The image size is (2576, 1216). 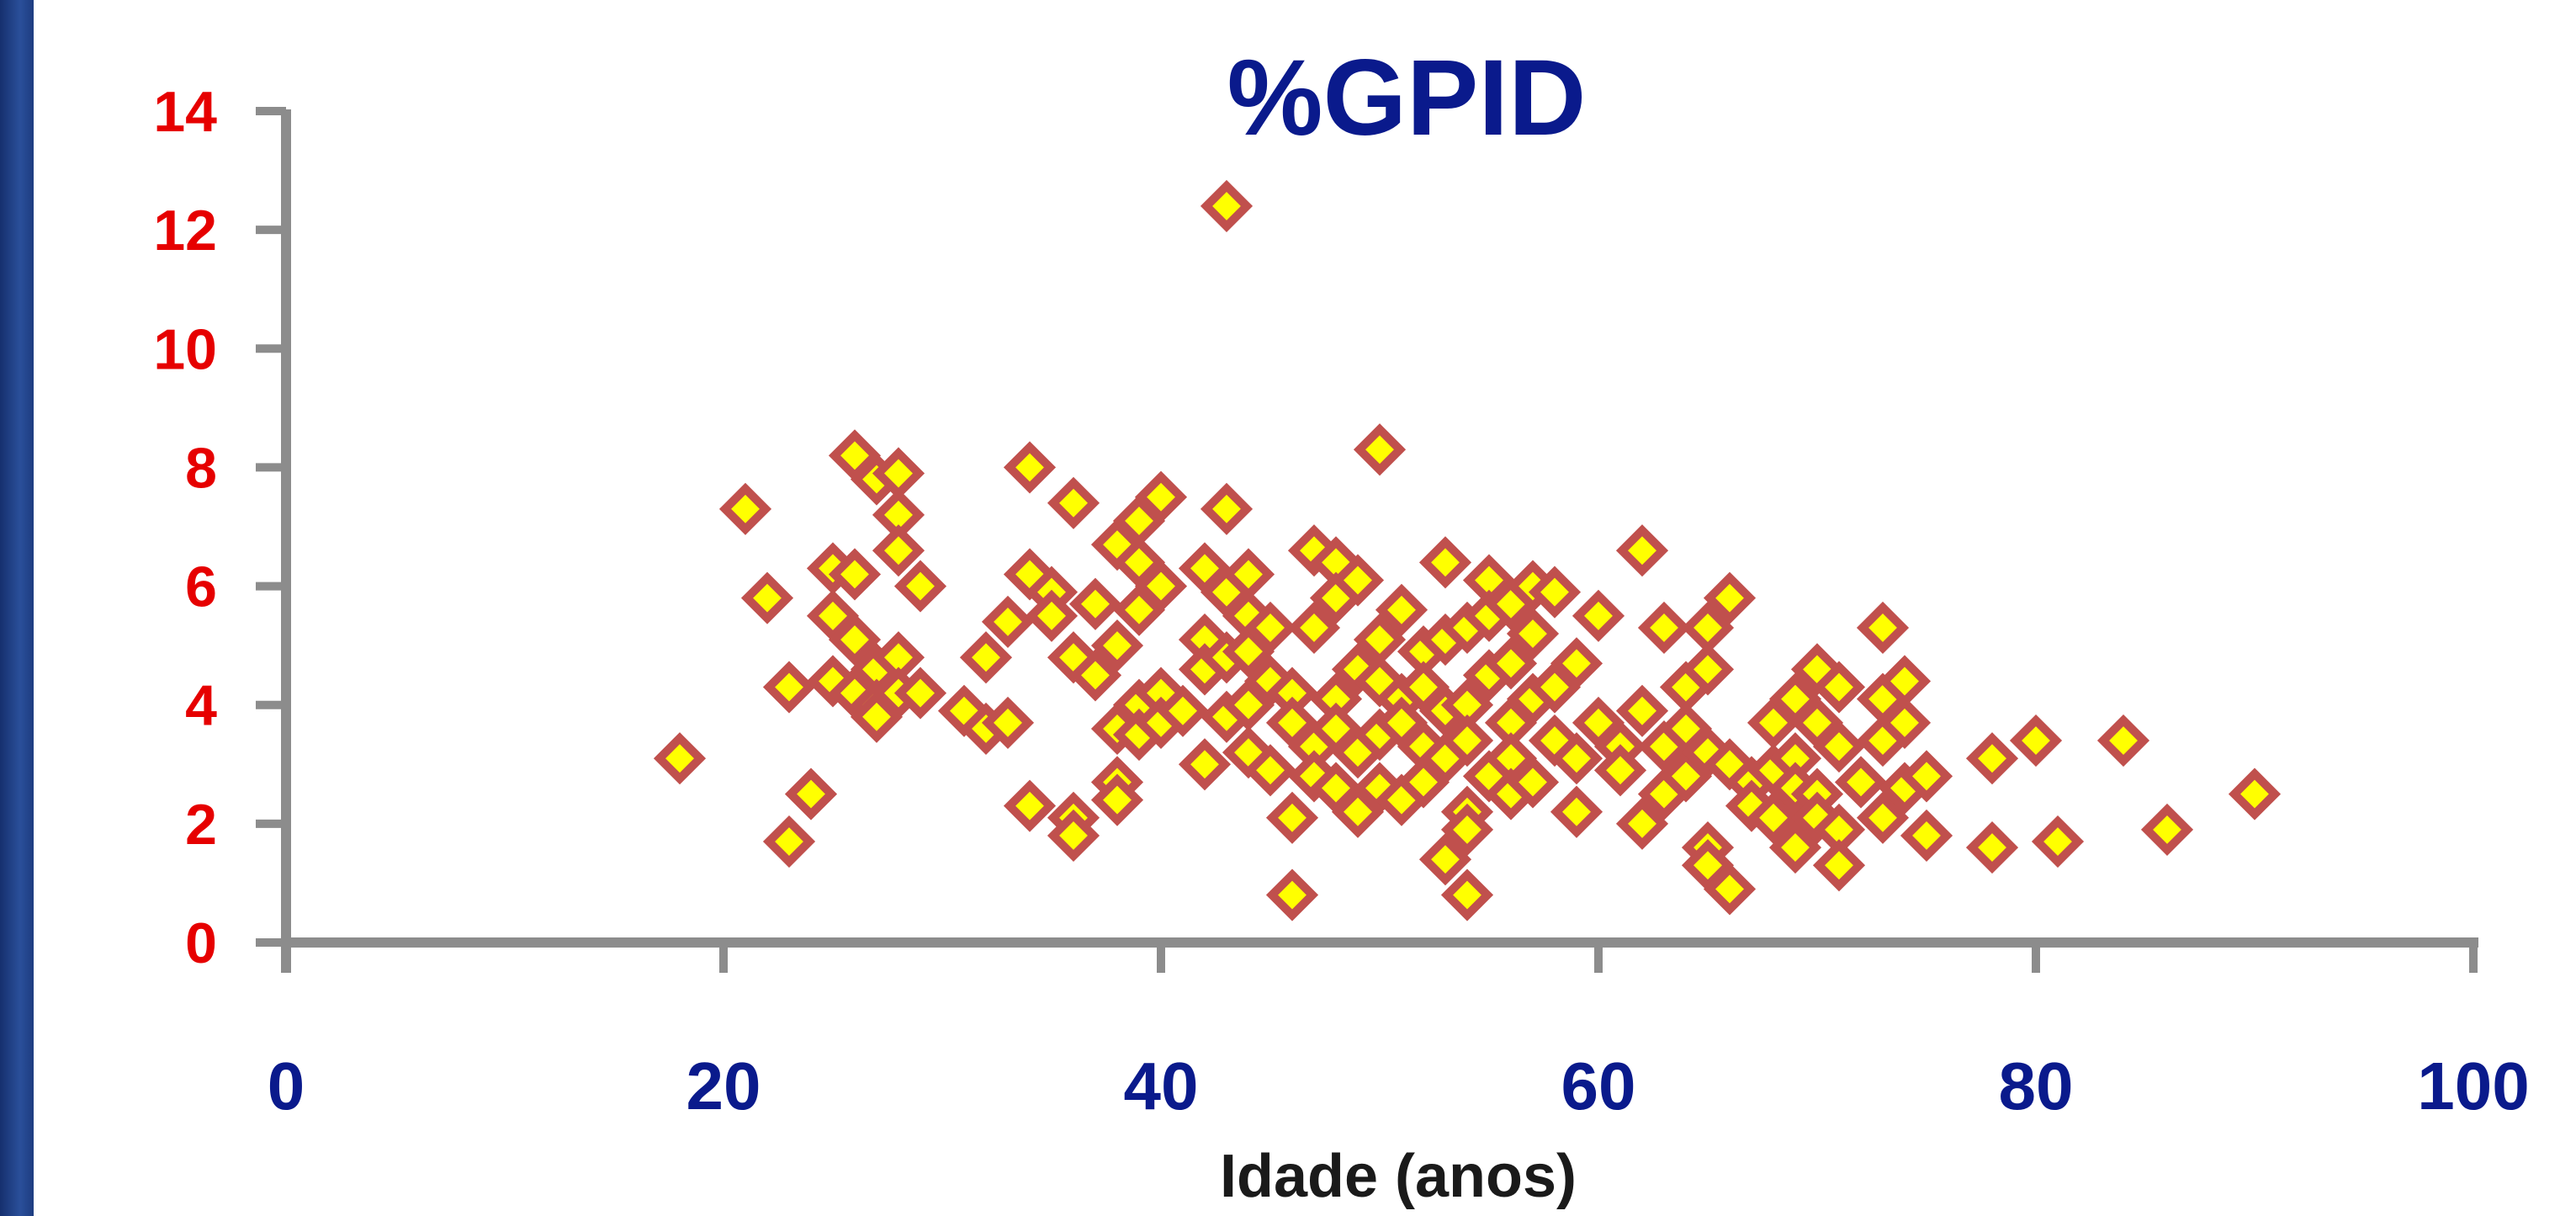 I want to click on x-tick-label: 80, so click(x=2037, y=1086).